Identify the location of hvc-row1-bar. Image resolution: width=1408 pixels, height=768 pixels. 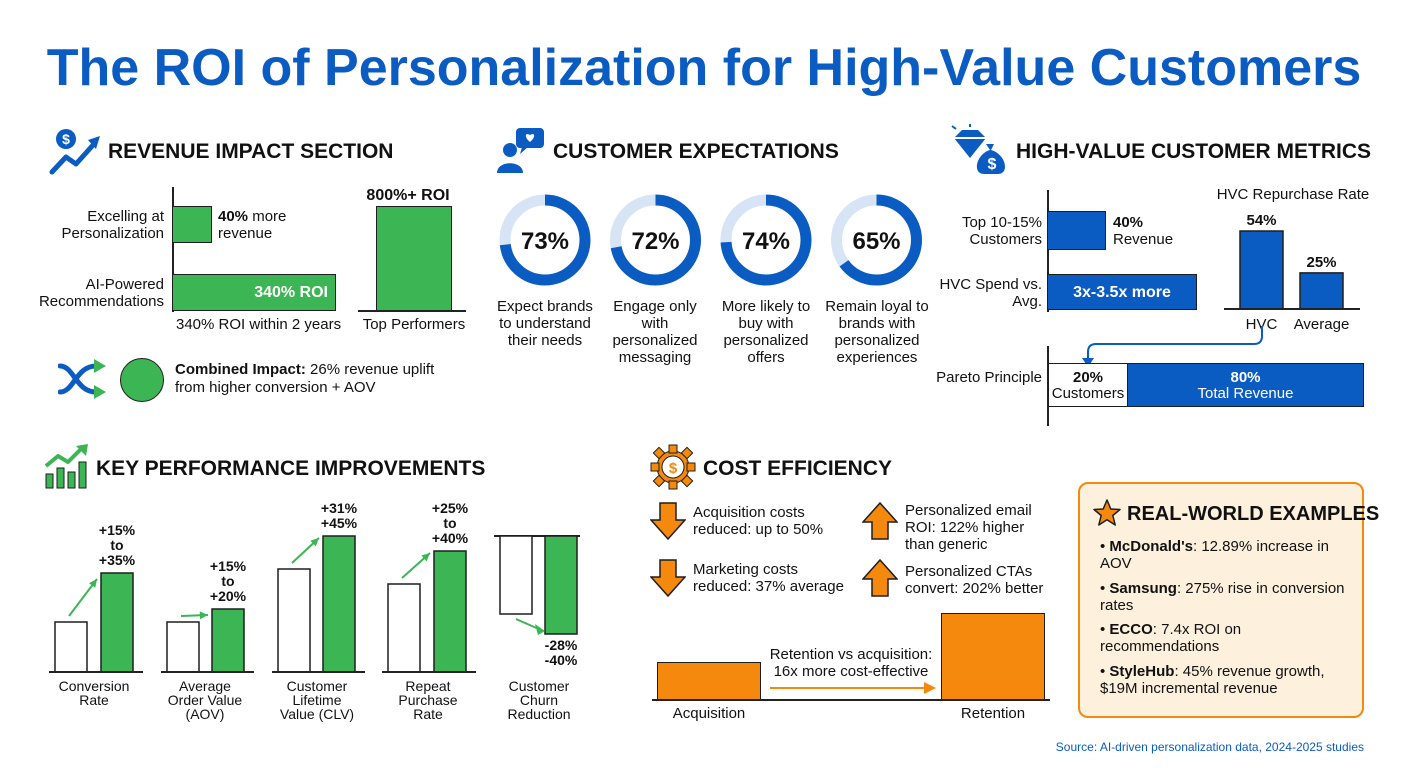
(1076, 230).